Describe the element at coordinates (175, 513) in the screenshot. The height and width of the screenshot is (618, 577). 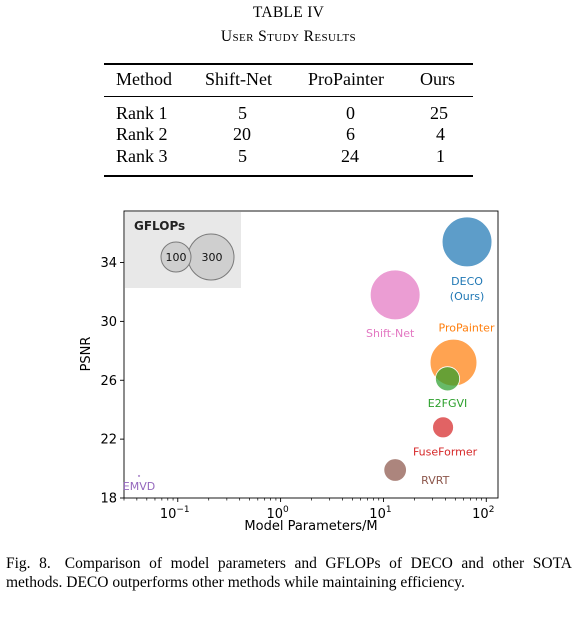
I see `x-tick-label: 10⁻¹` at that location.